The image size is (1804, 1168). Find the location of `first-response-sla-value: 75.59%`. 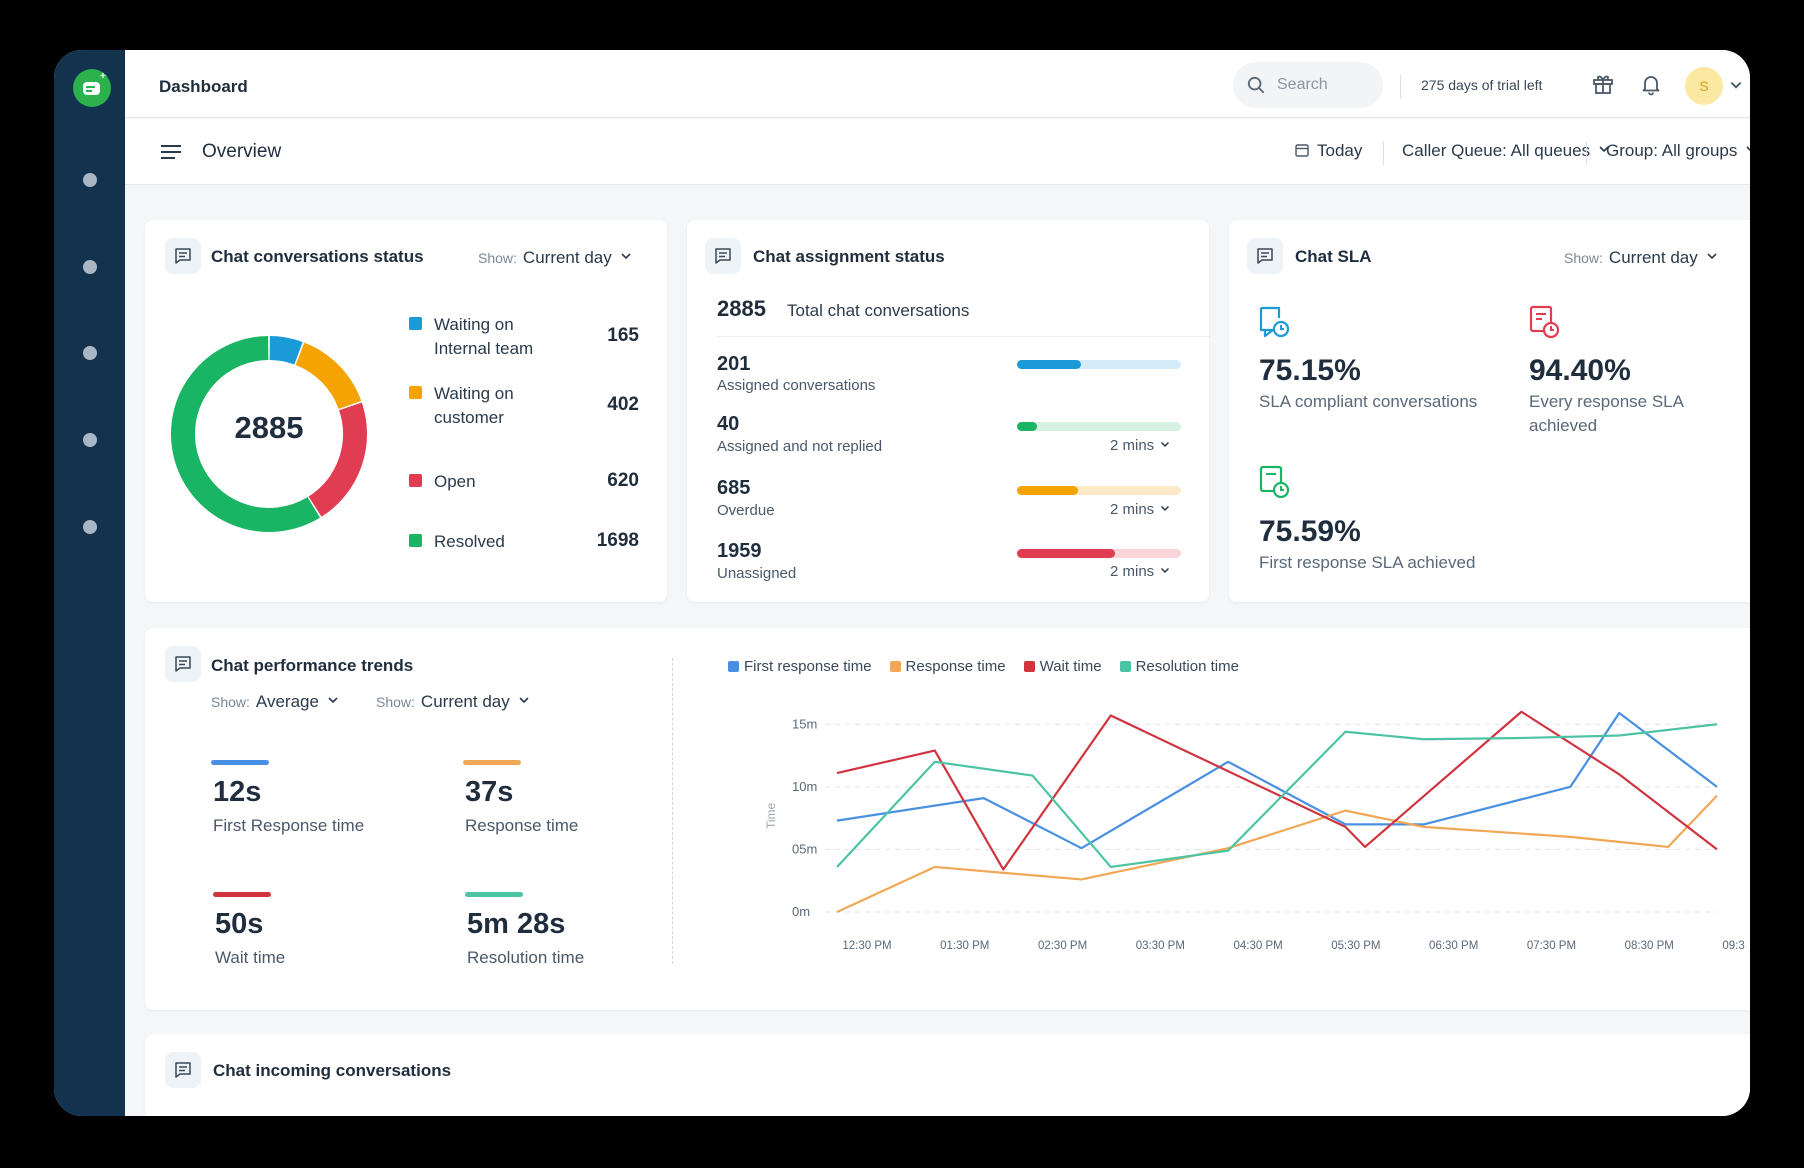

first-response-sla-value: 75.59% is located at coordinates (1310, 531).